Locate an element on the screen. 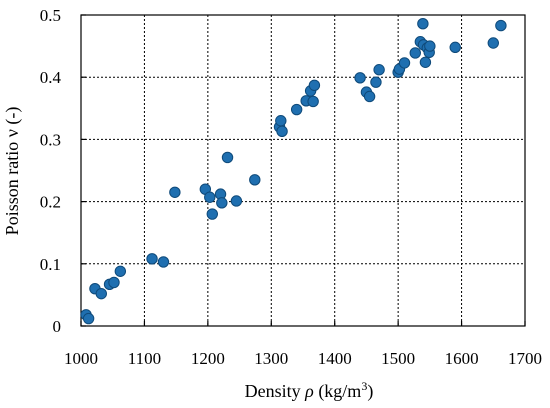 This screenshot has width=550, height=408. x-axis-title-prefix: Density is located at coordinates (275, 391).